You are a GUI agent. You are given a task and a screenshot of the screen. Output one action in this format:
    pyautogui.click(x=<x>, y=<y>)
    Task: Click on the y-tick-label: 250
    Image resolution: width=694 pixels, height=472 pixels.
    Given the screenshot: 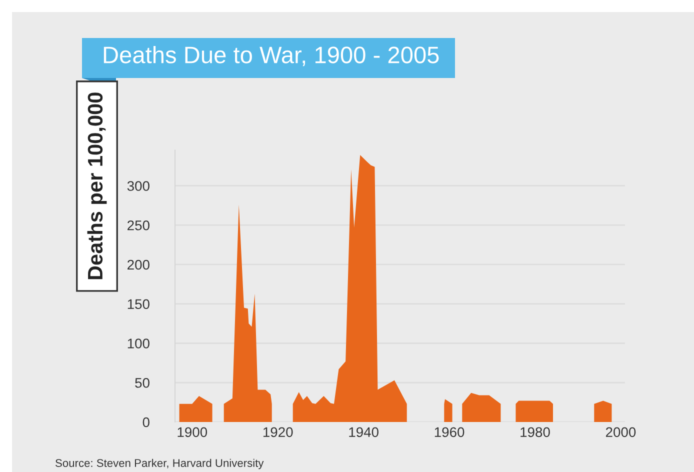 What is the action you would take?
    pyautogui.click(x=139, y=225)
    